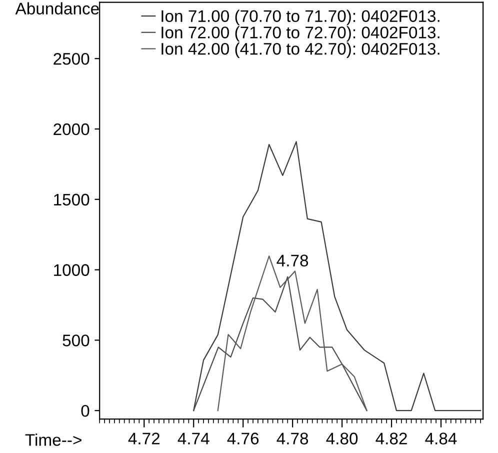 Image resolution: width=498 pixels, height=453 pixels. I want to click on y-tick-label: 2000, so click(72, 129).